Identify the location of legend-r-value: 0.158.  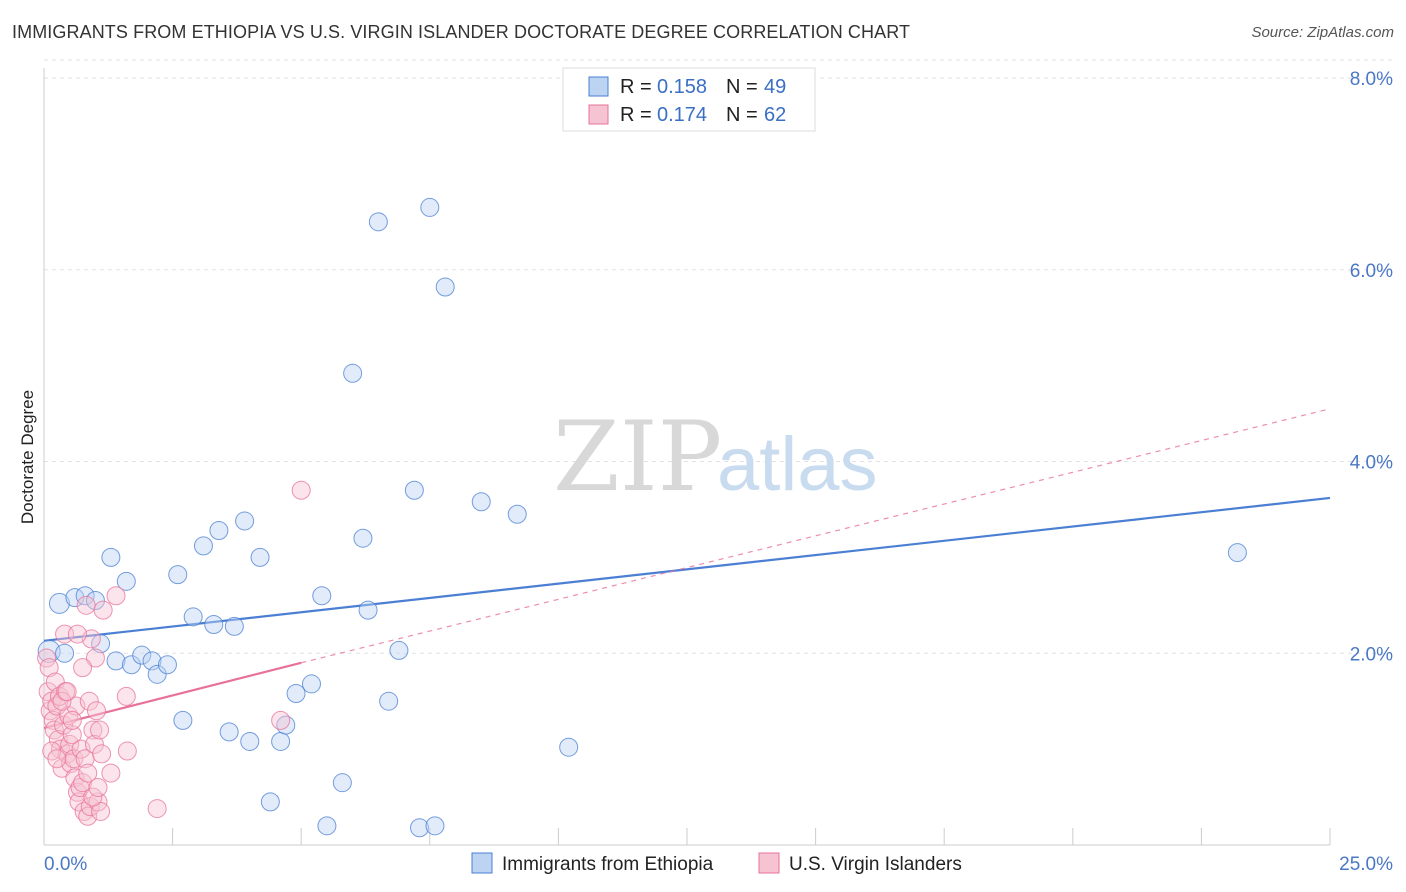
(682, 87).